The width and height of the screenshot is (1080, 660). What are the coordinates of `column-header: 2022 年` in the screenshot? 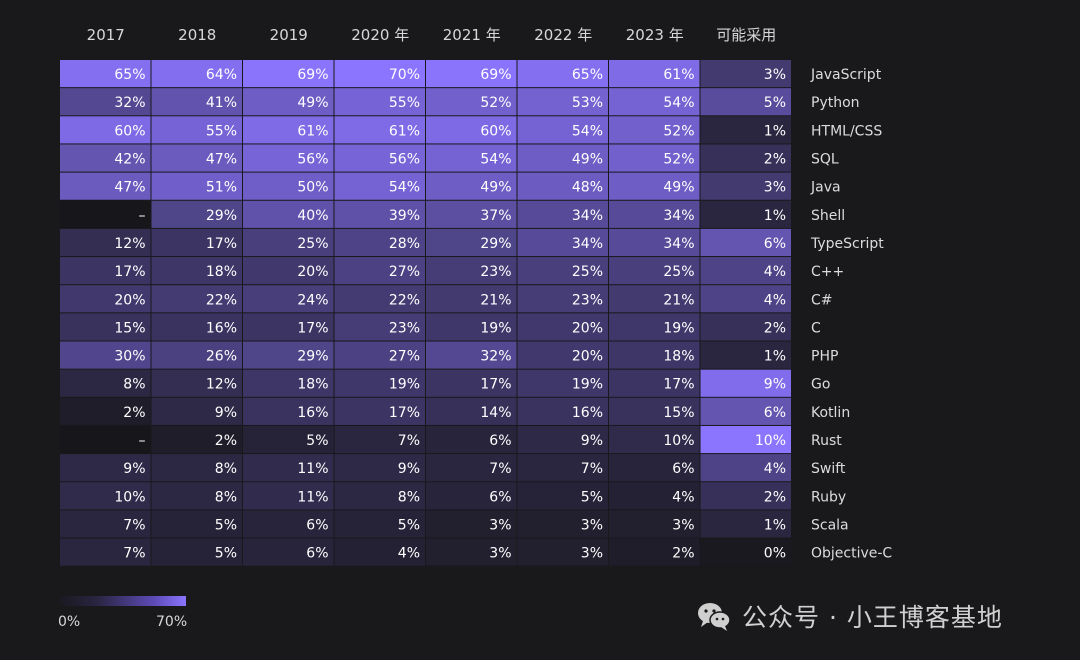 It's located at (563, 35).